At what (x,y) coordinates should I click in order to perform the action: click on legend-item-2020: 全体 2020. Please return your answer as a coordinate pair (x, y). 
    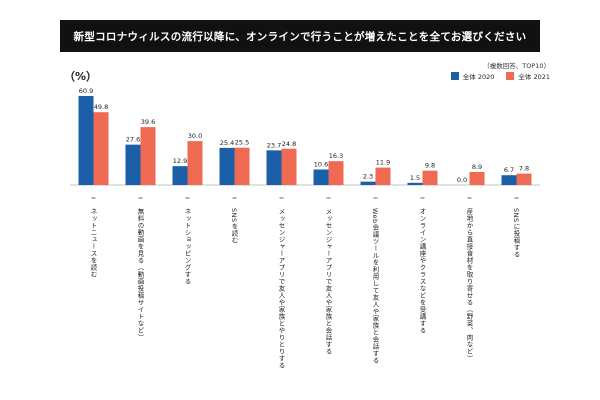
    Looking at the image, I should click on (472, 76).